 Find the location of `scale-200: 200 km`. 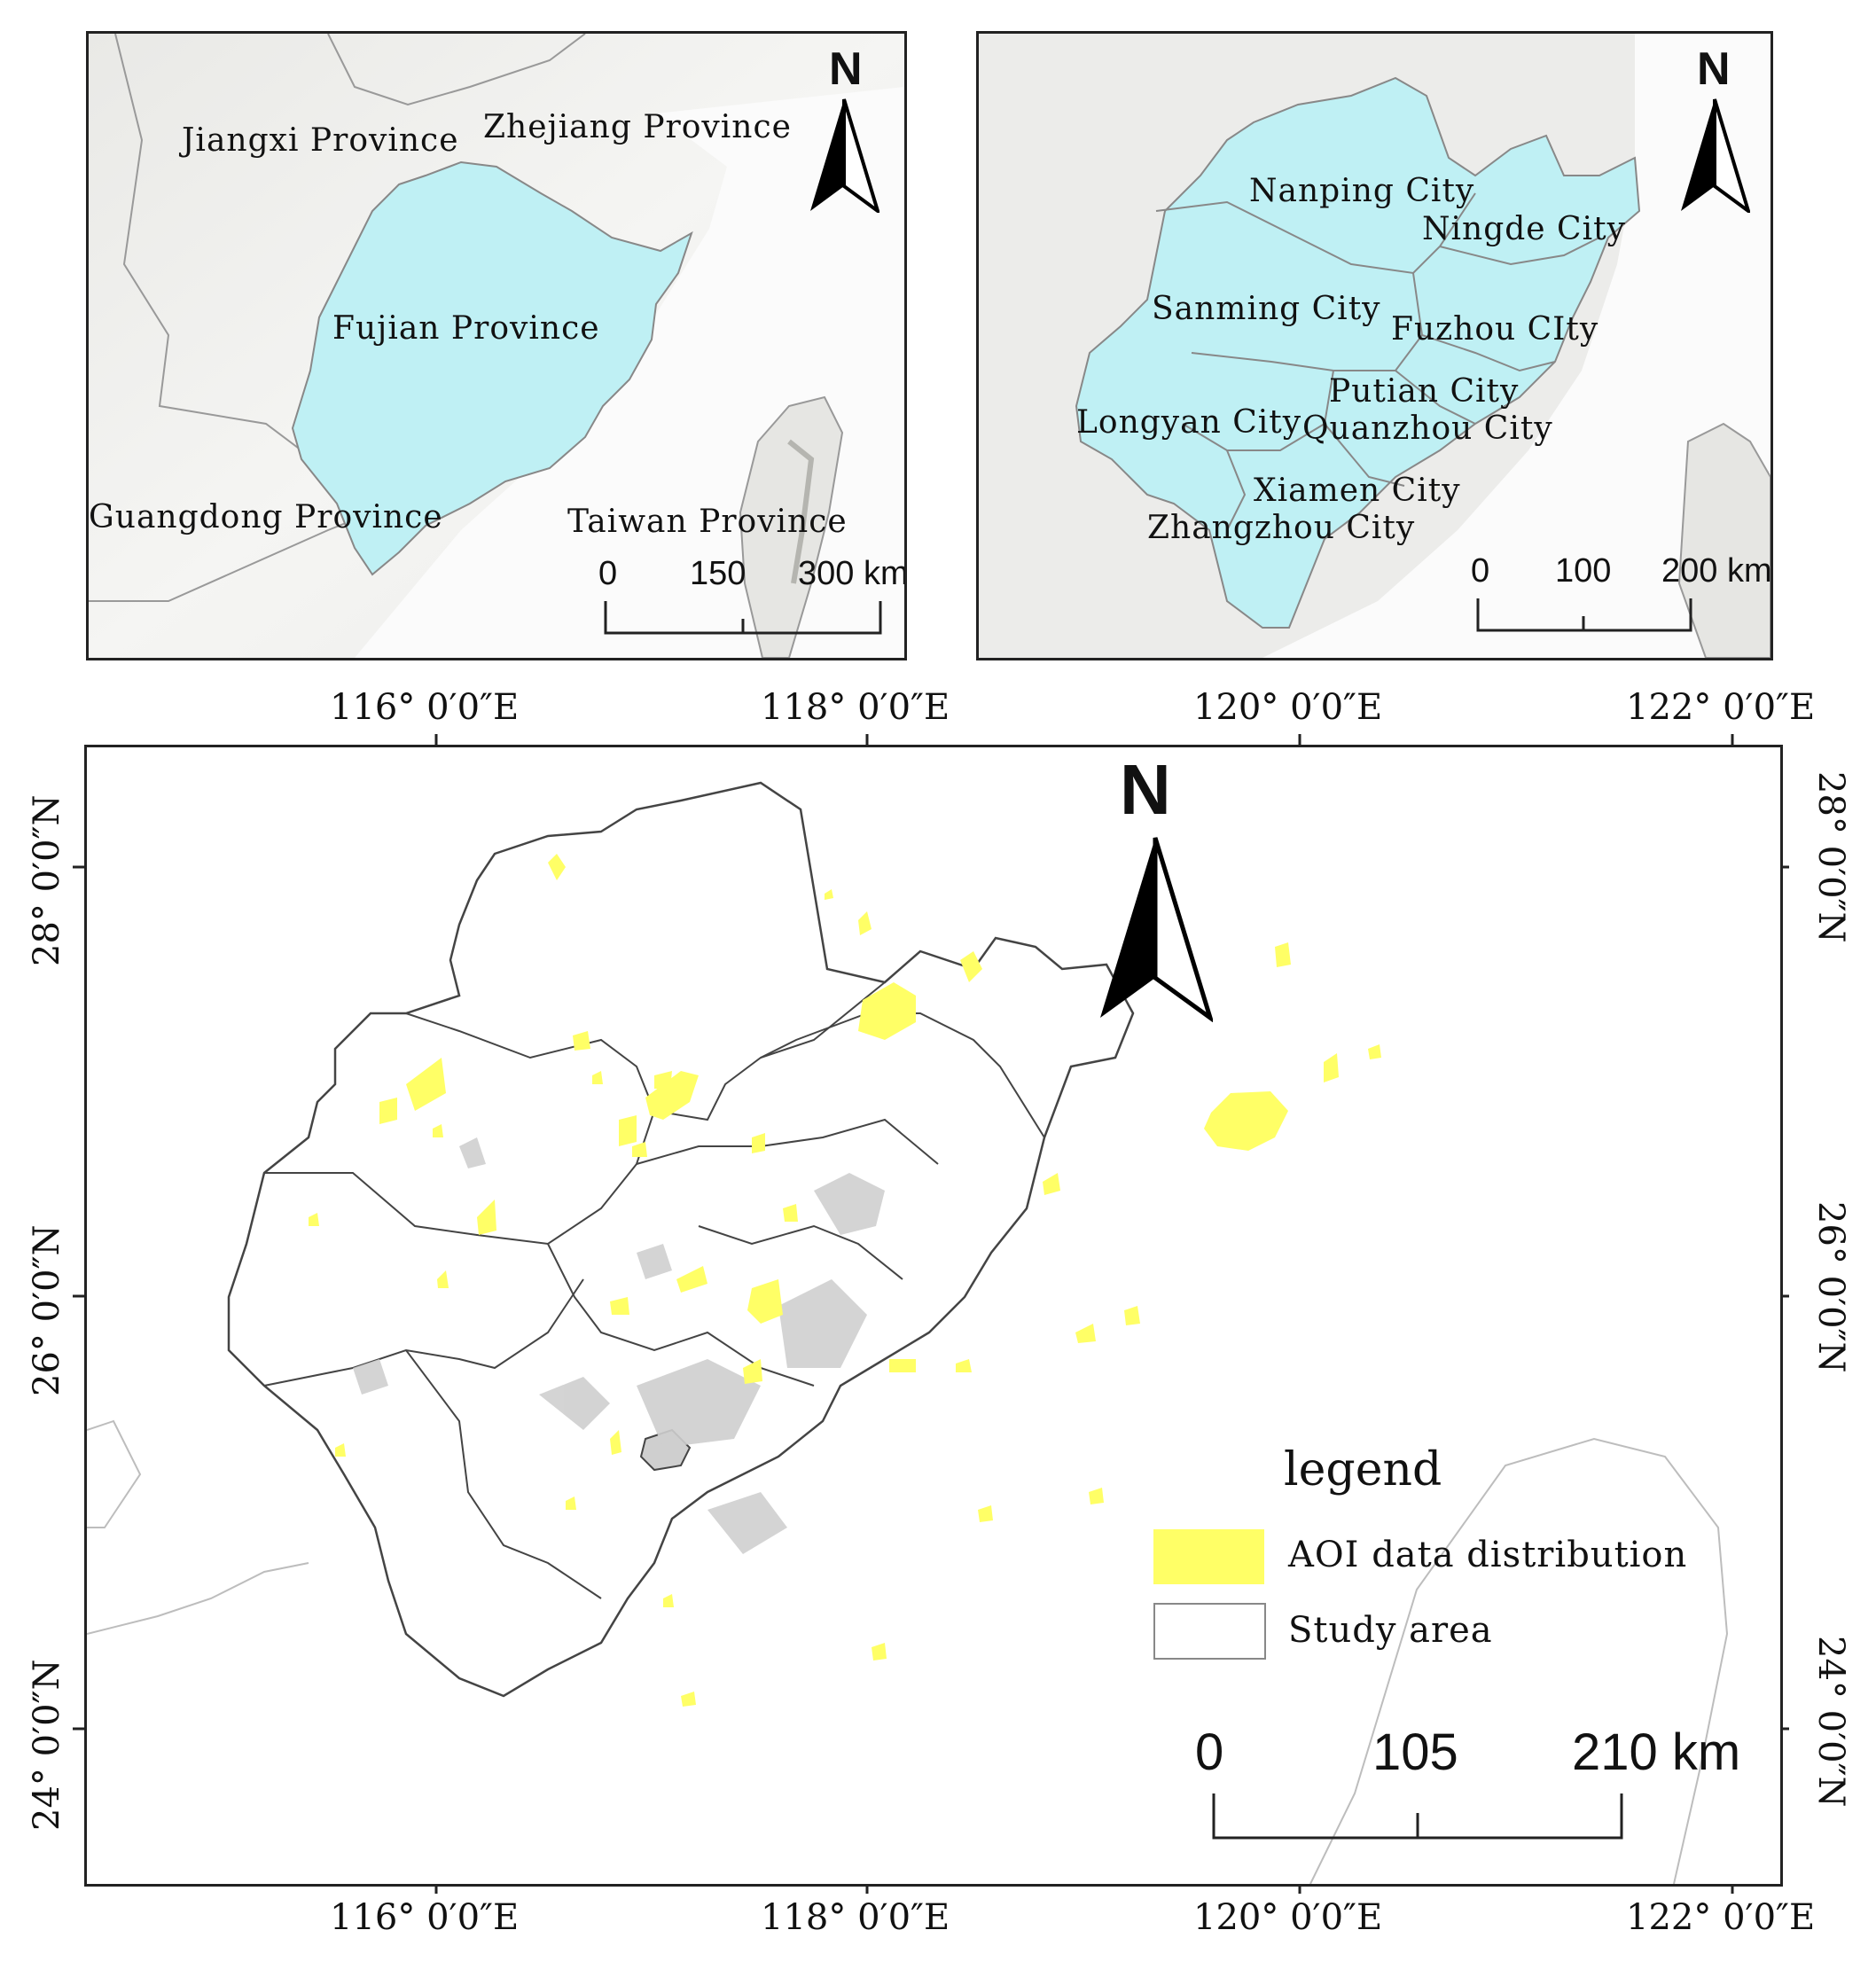

scale-200: 200 km is located at coordinates (1716, 571).